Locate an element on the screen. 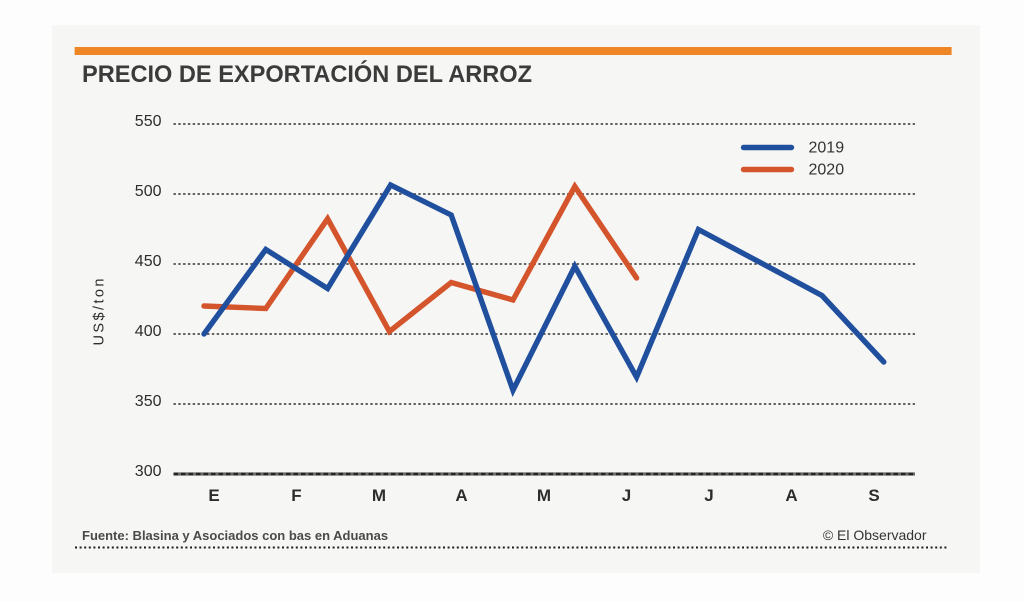 This screenshot has width=1024, height=602. svg-text: F is located at coordinates (296, 495).